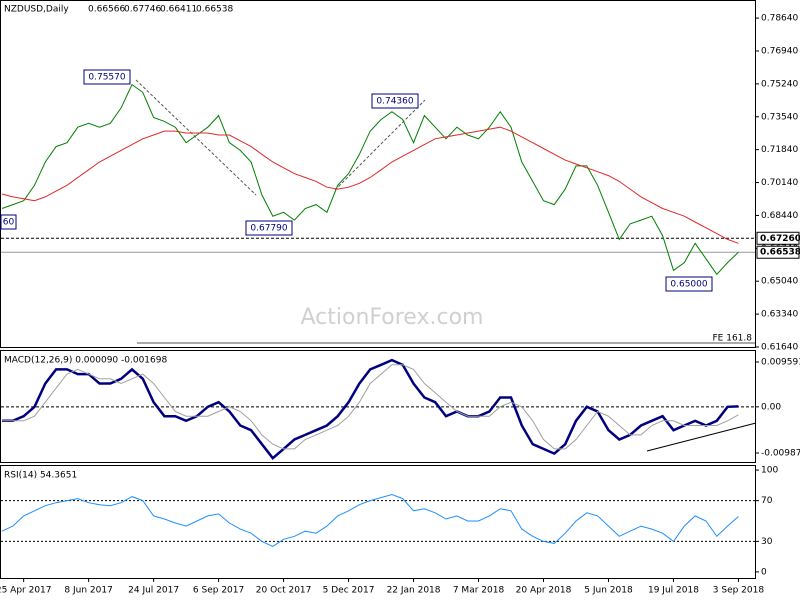  What do you see at coordinates (779, 19) in the screenshot?
I see `y-tick-label: 0.78640` at bounding box center [779, 19].